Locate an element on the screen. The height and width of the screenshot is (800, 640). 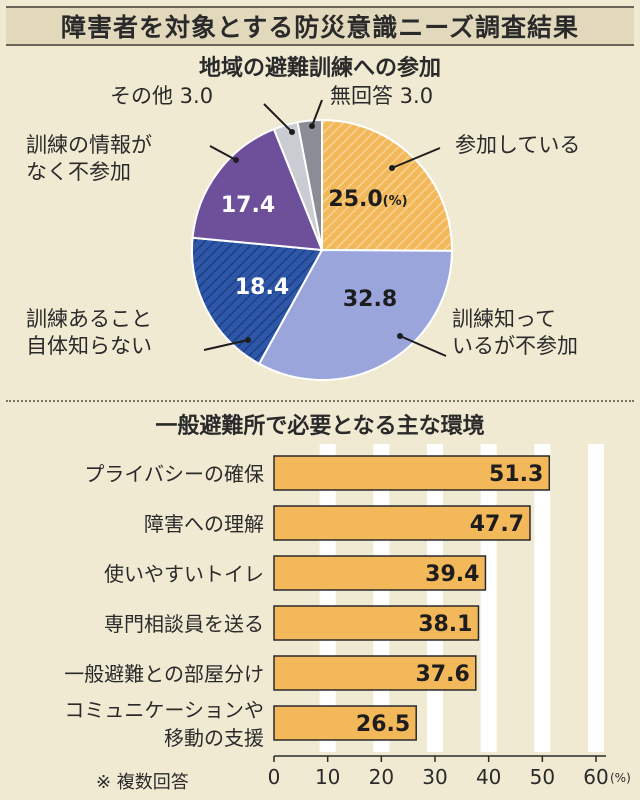
bar-chart-title: 一般避難所で必要となる主な環境 is located at coordinates (320, 426).